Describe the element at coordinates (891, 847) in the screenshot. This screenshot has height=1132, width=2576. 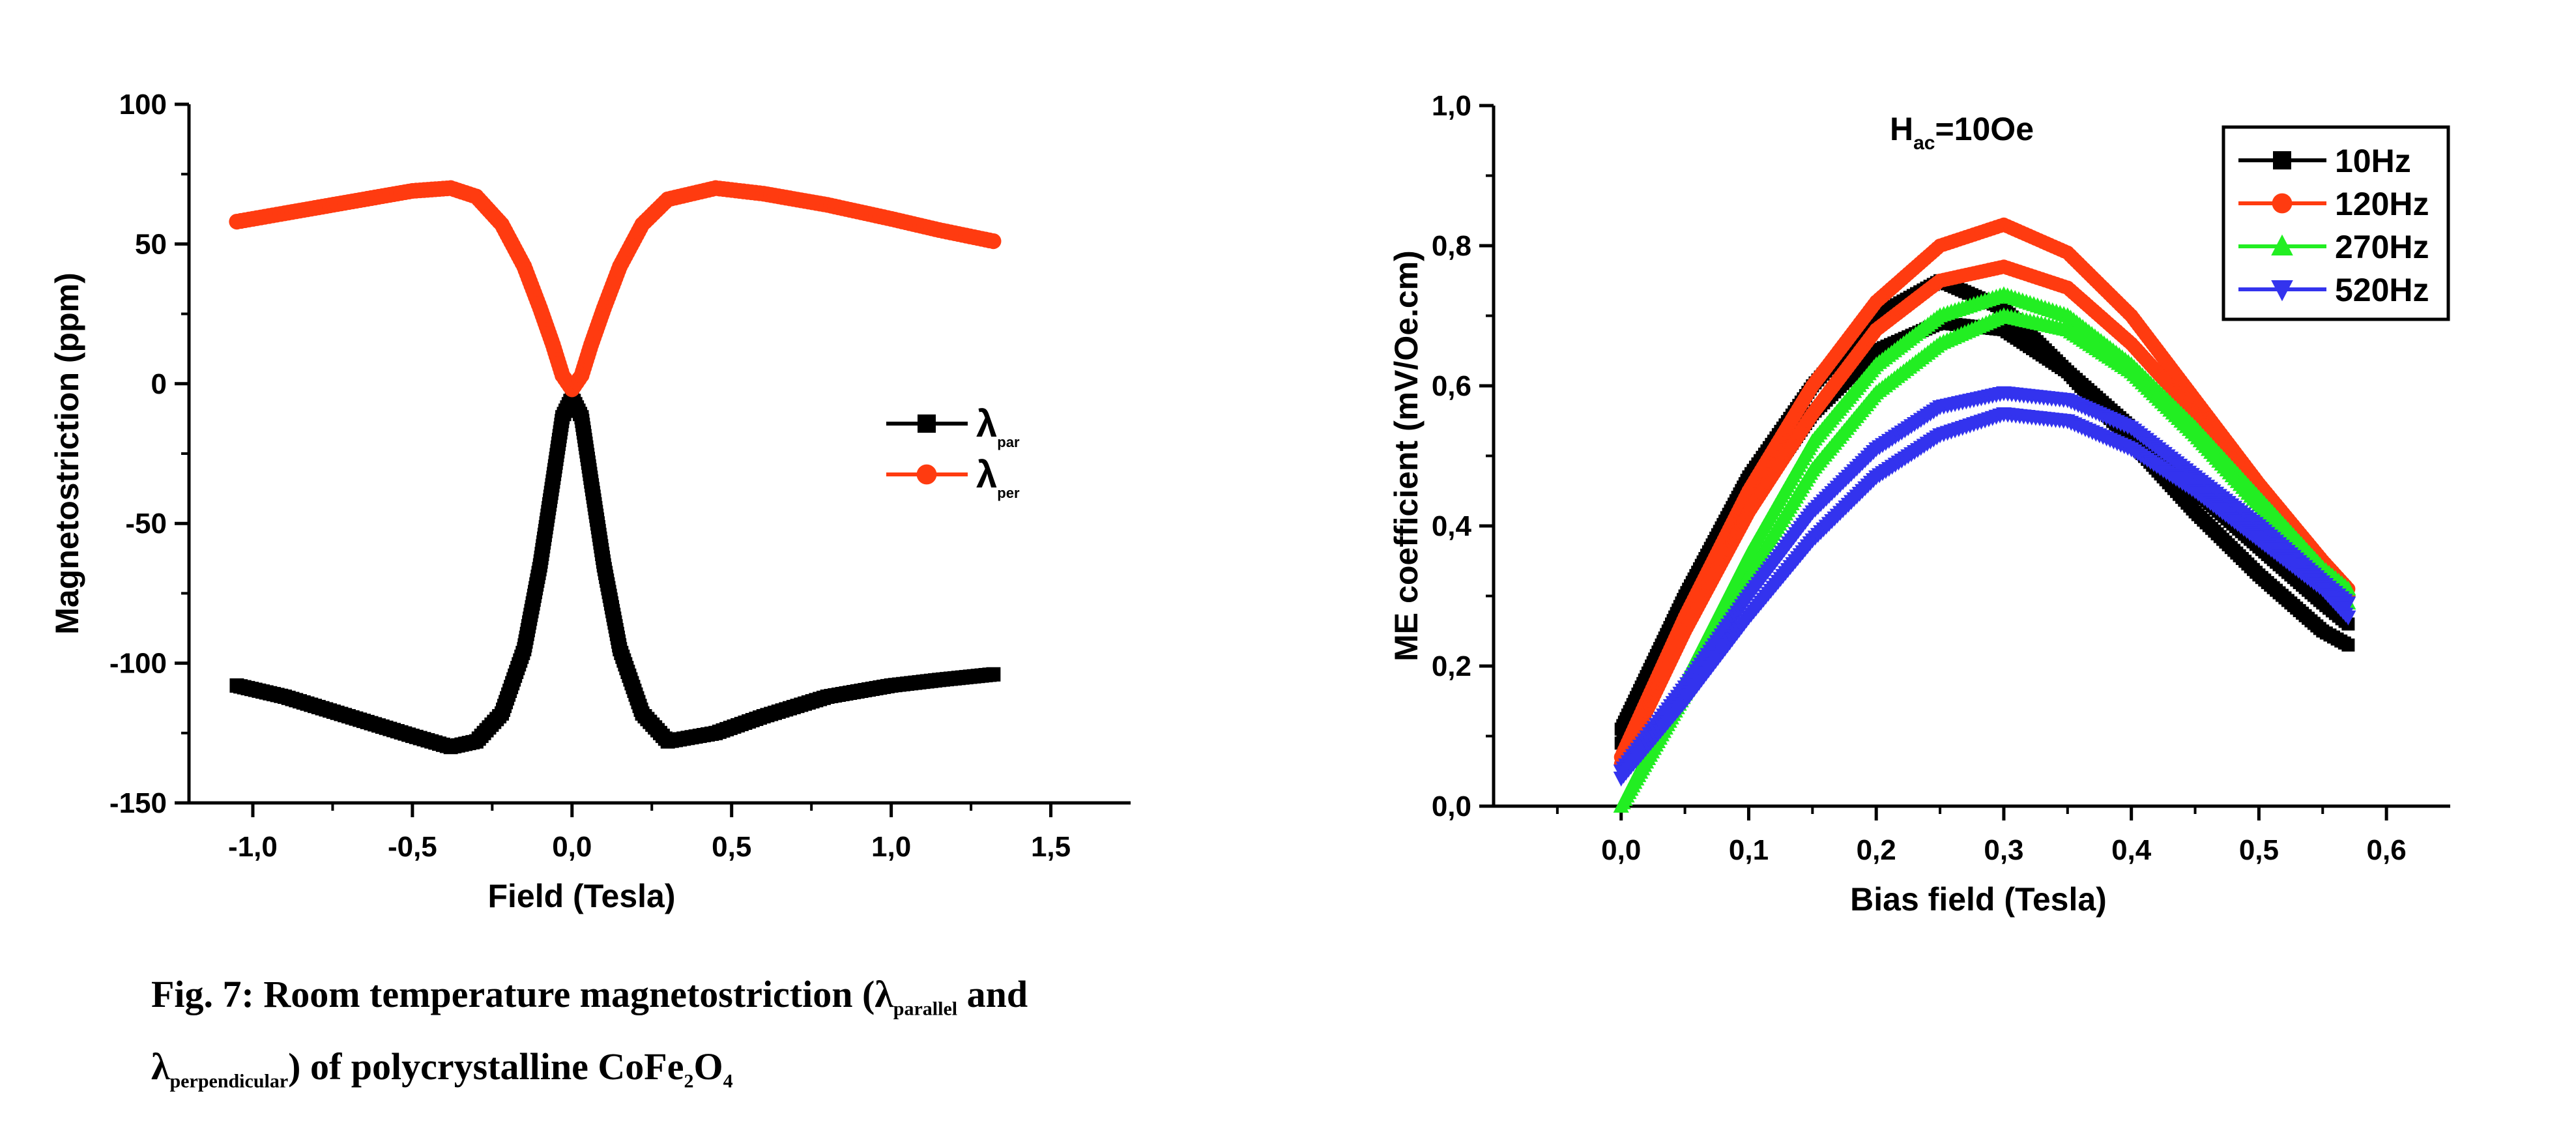
I see `x-tick-label: 1,0` at that location.